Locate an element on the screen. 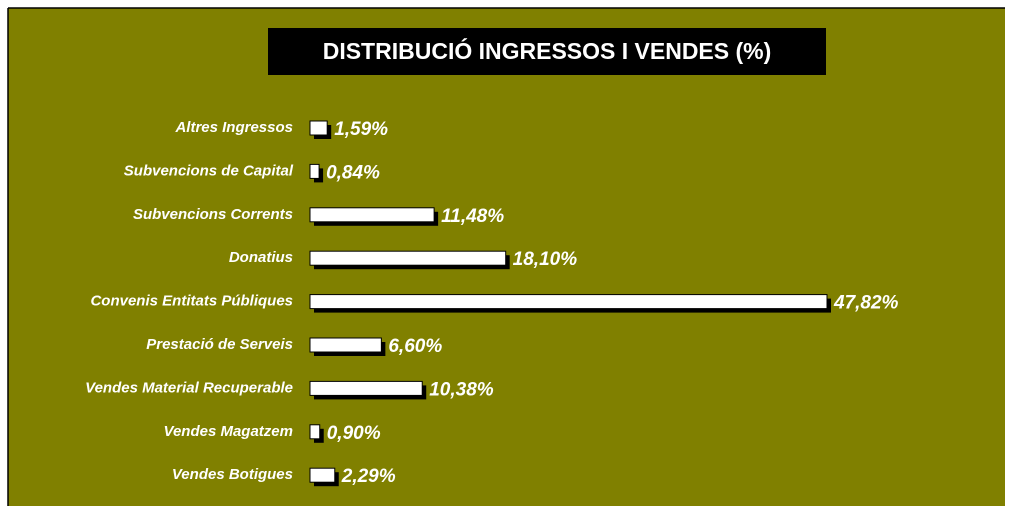  value-label: 18,10% is located at coordinates (545, 259).